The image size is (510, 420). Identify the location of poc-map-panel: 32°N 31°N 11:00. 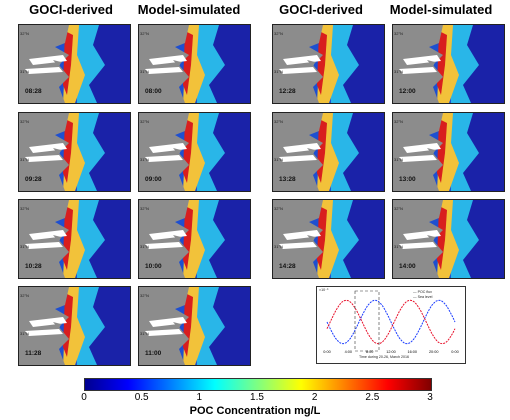
(194, 326).